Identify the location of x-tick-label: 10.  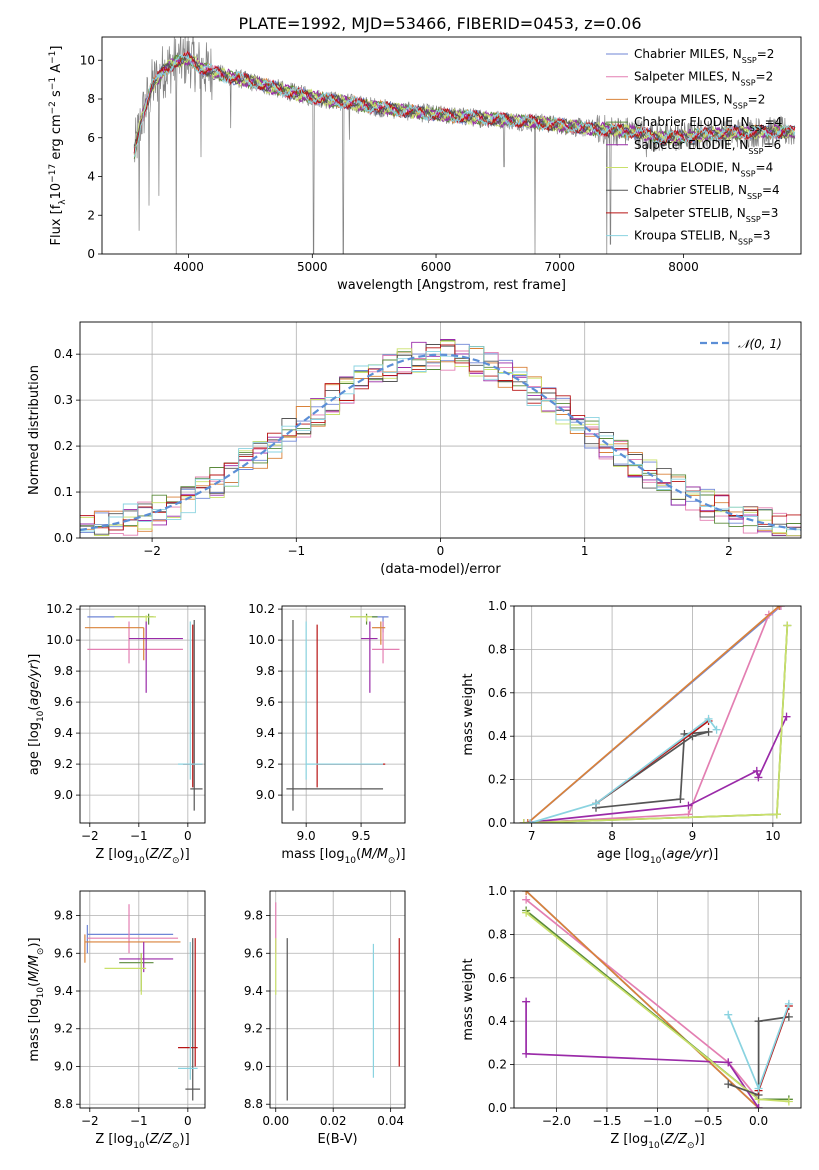
(772, 836).